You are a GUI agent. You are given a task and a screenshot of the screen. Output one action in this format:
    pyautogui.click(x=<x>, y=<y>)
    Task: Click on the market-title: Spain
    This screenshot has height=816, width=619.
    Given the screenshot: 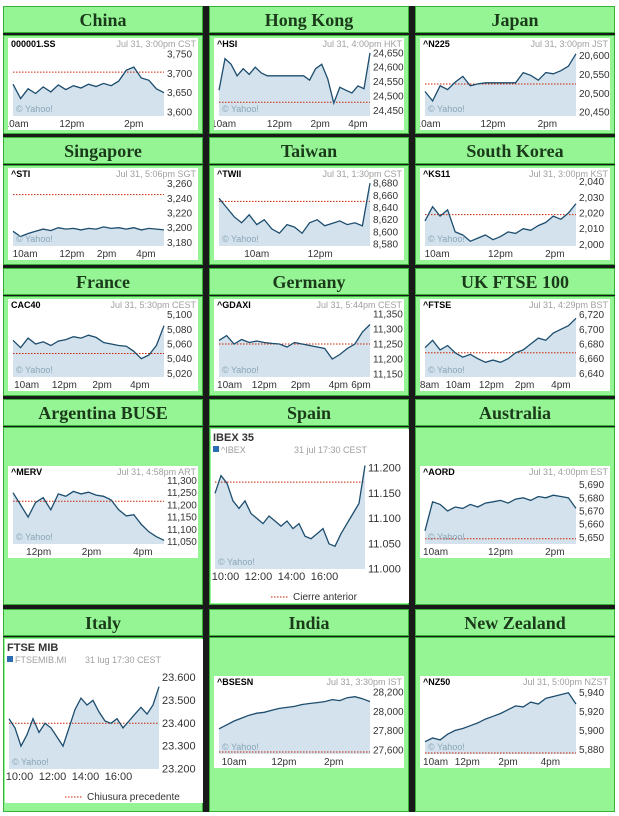 What is the action you would take?
    pyautogui.click(x=309, y=412)
    